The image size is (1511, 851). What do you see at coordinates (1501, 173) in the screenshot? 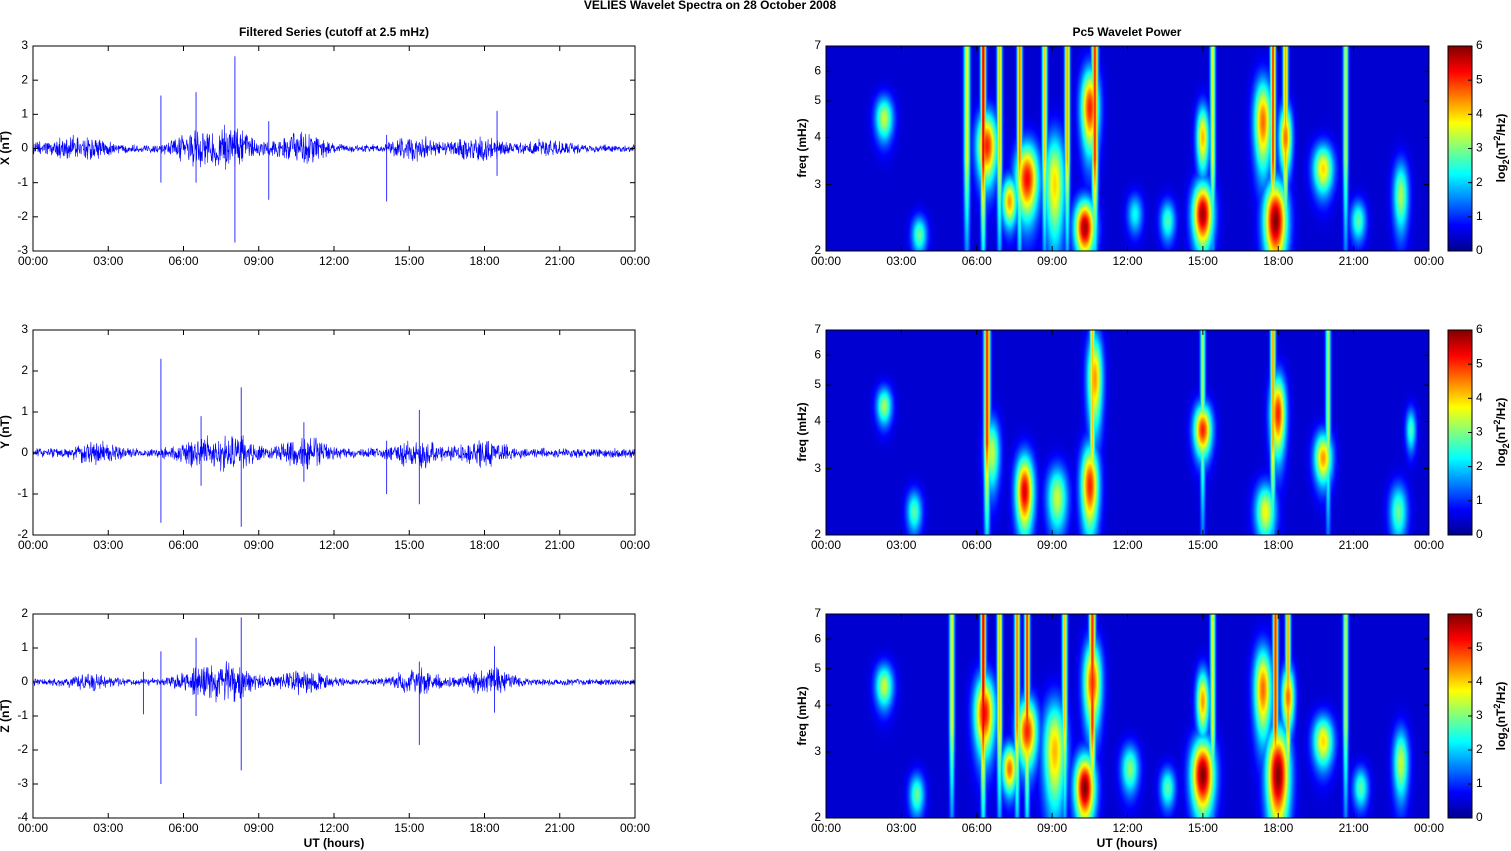
I see `colorbar-label-log: log` at bounding box center [1501, 173].